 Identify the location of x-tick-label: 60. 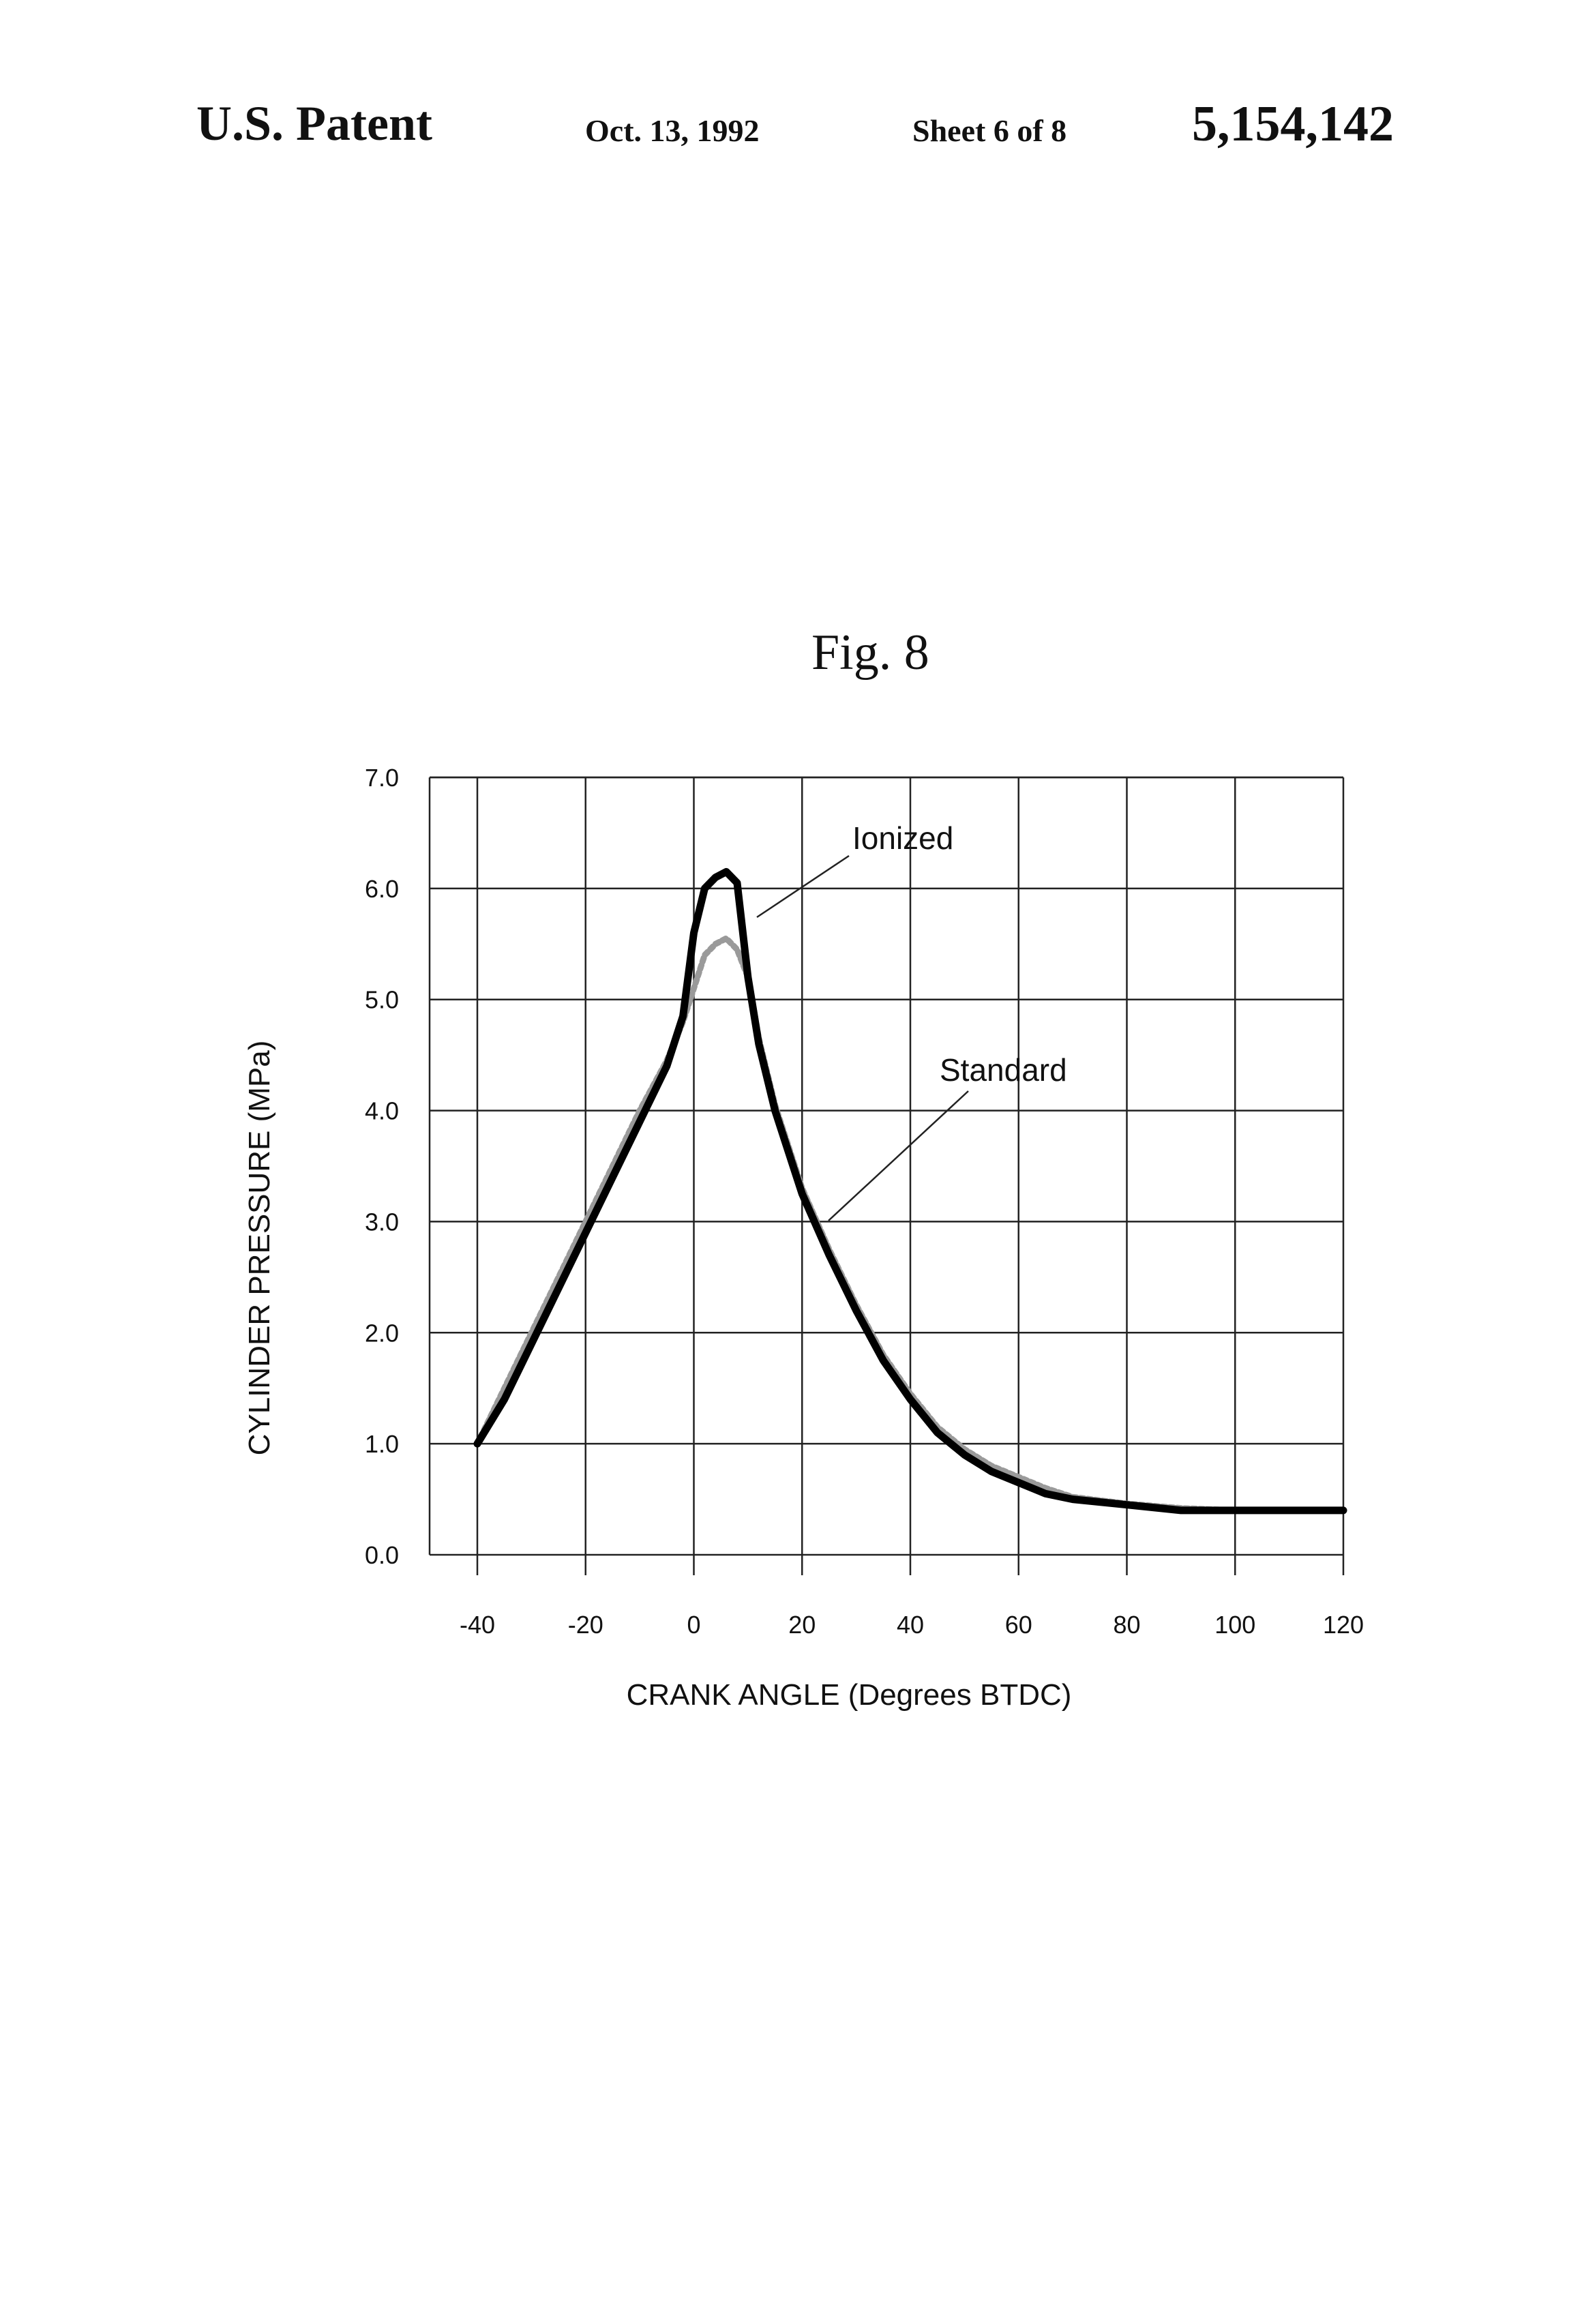
(1018, 1625).